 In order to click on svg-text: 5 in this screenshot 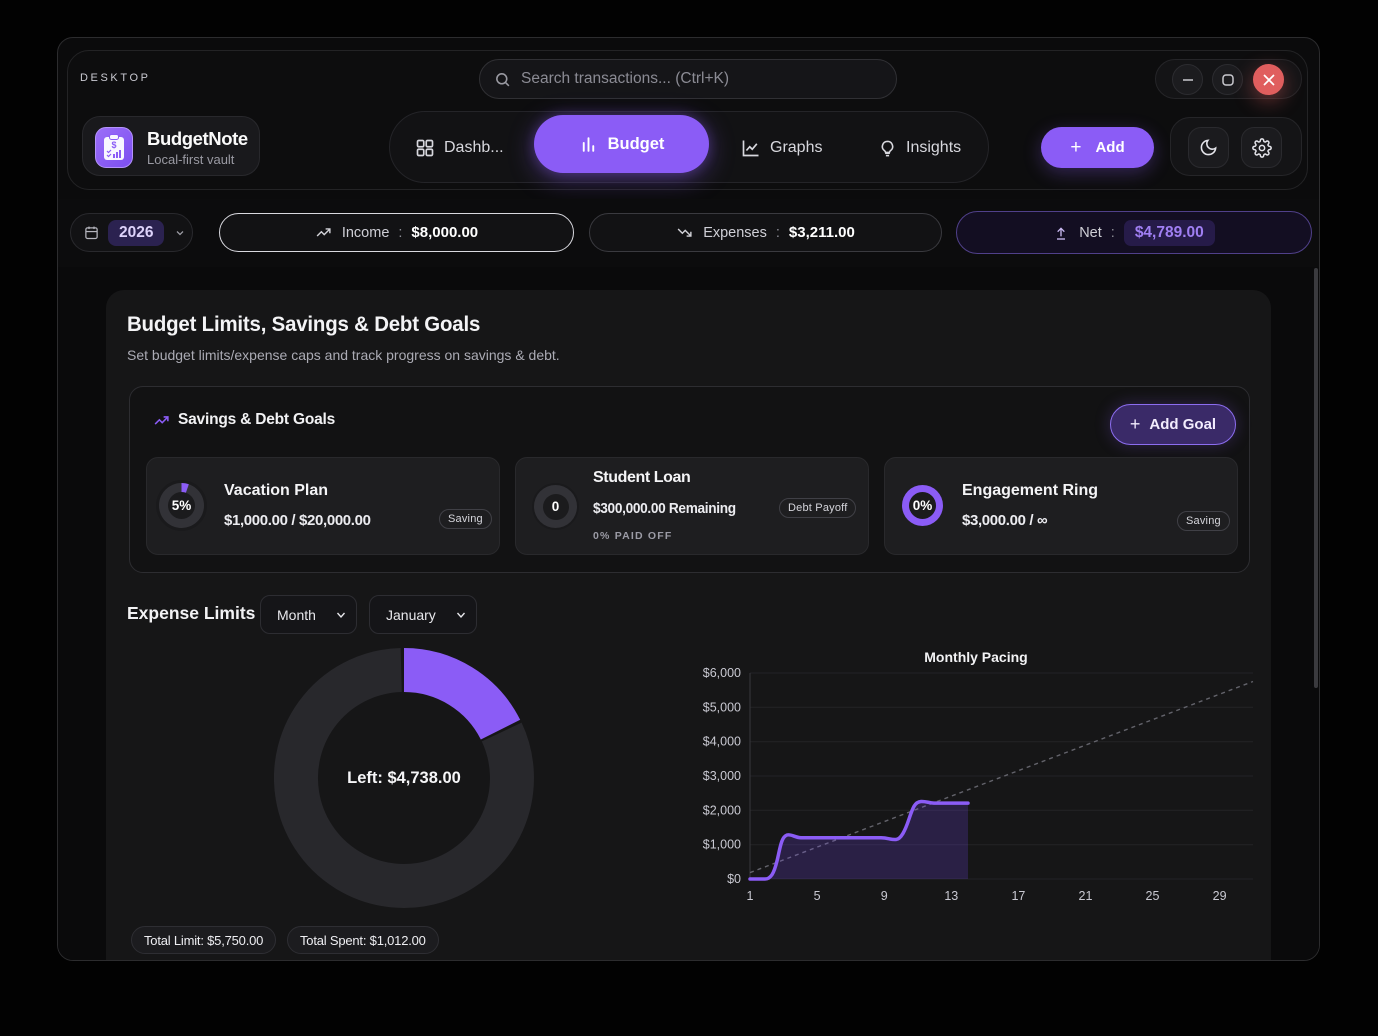, I will do `click(817, 896)`.